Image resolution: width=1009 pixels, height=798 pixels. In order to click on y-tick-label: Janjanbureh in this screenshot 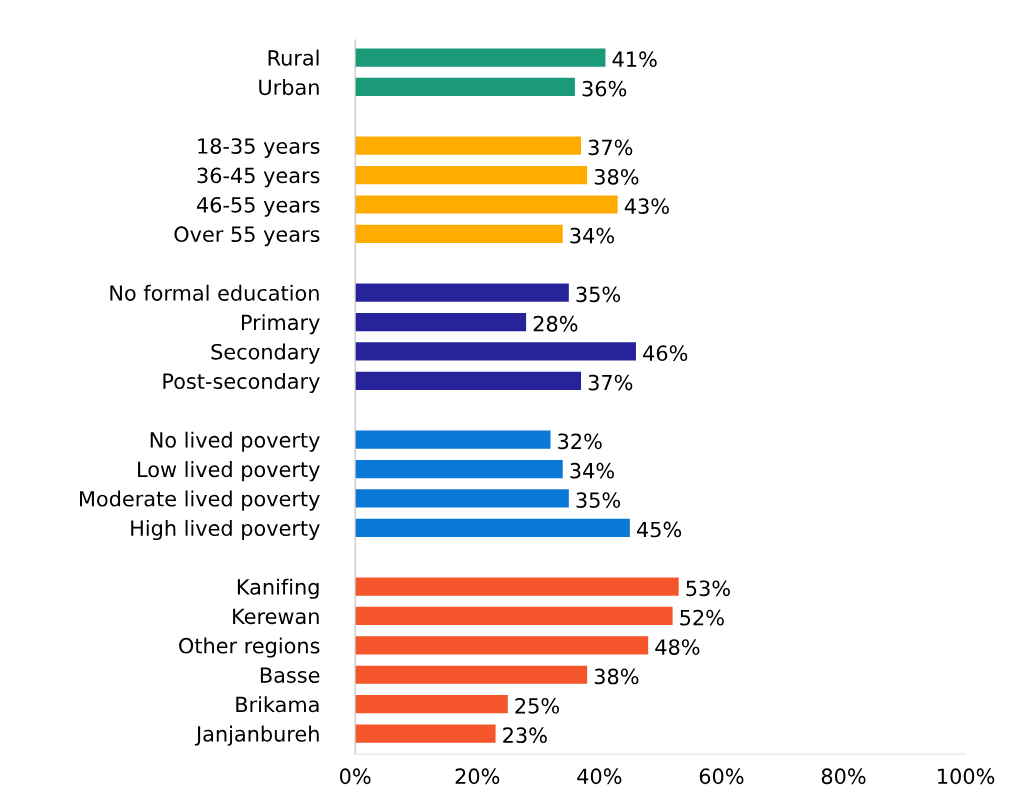, I will do `click(256, 735)`.